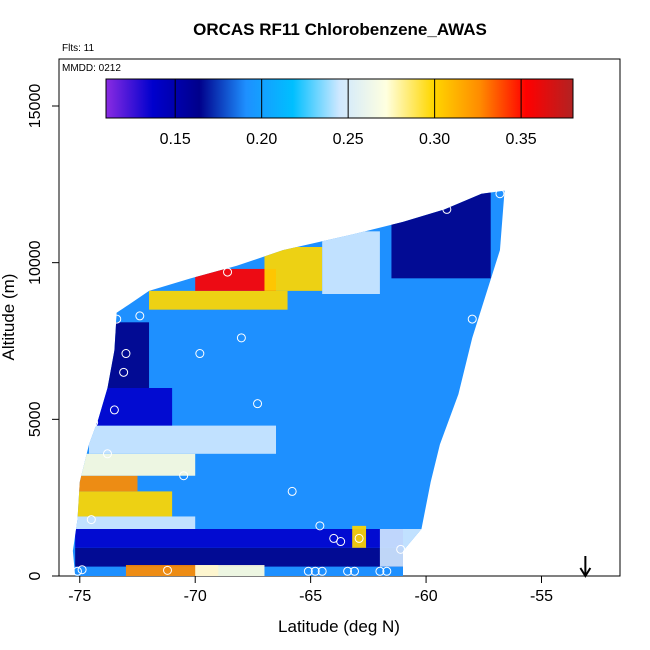 The image size is (650, 650). What do you see at coordinates (195, 596) in the screenshot?
I see `x-tick-label: -70` at bounding box center [195, 596].